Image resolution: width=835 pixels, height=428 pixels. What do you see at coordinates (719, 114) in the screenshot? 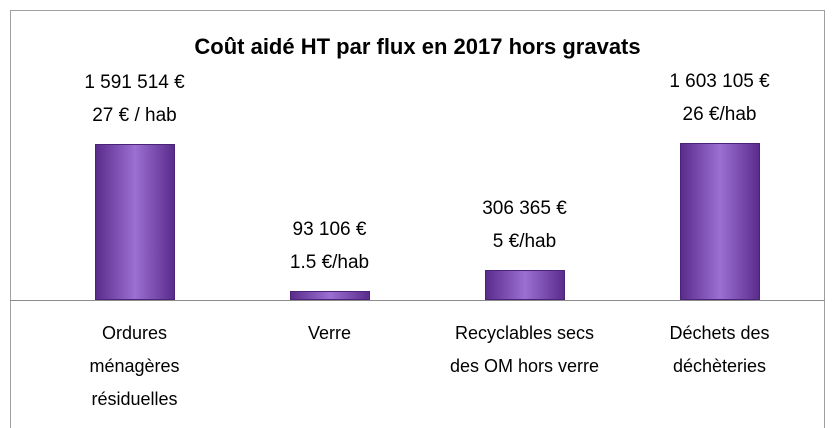
I see `per-capita-label: 26 €/hab` at bounding box center [719, 114].